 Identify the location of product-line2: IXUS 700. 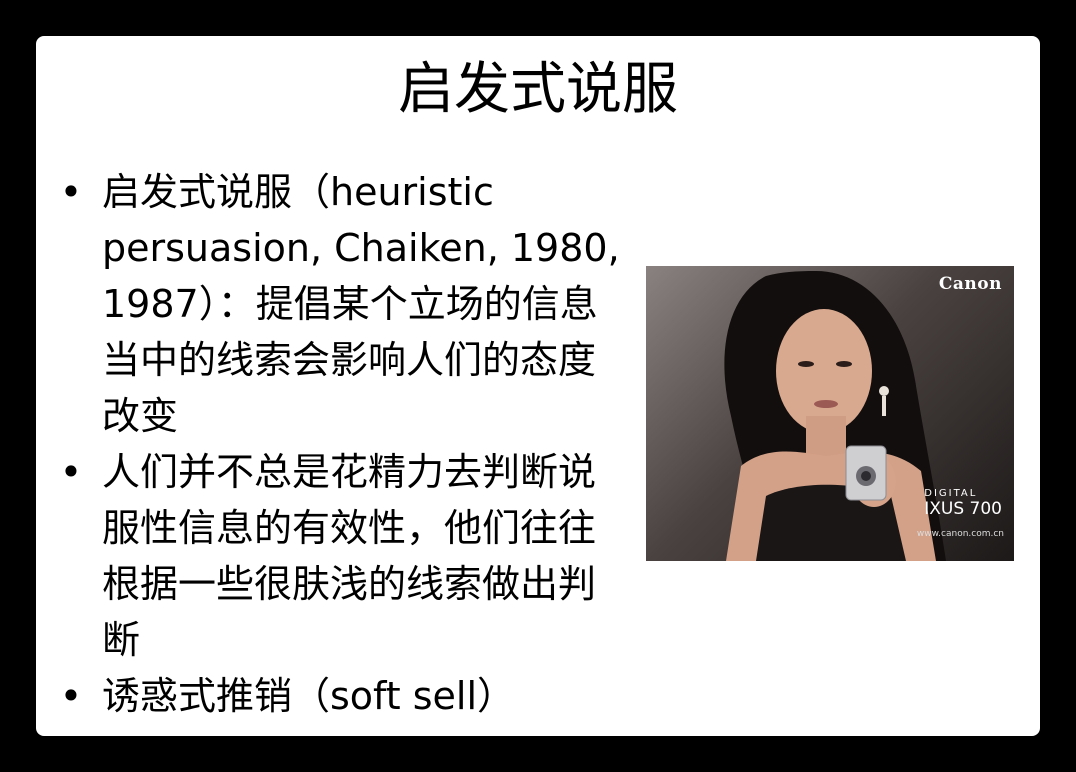
(963, 509).